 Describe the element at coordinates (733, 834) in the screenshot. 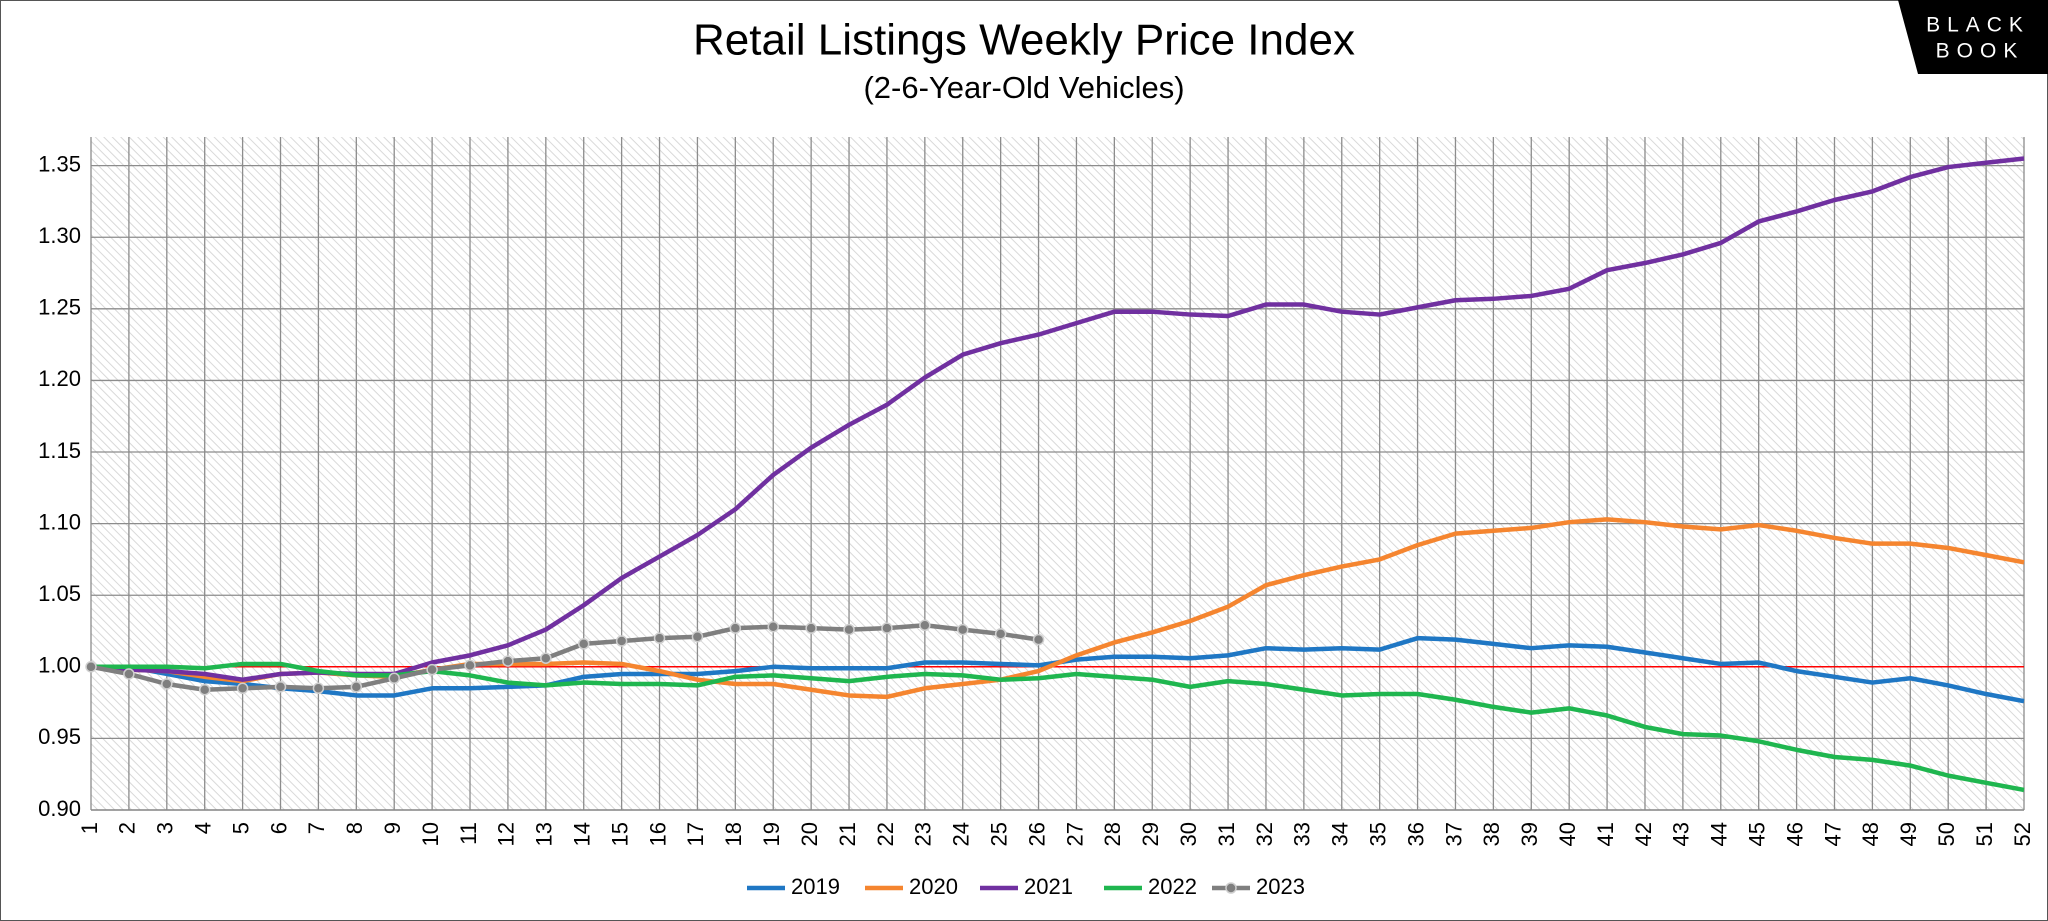

I see `x-tick-label: 18` at that location.